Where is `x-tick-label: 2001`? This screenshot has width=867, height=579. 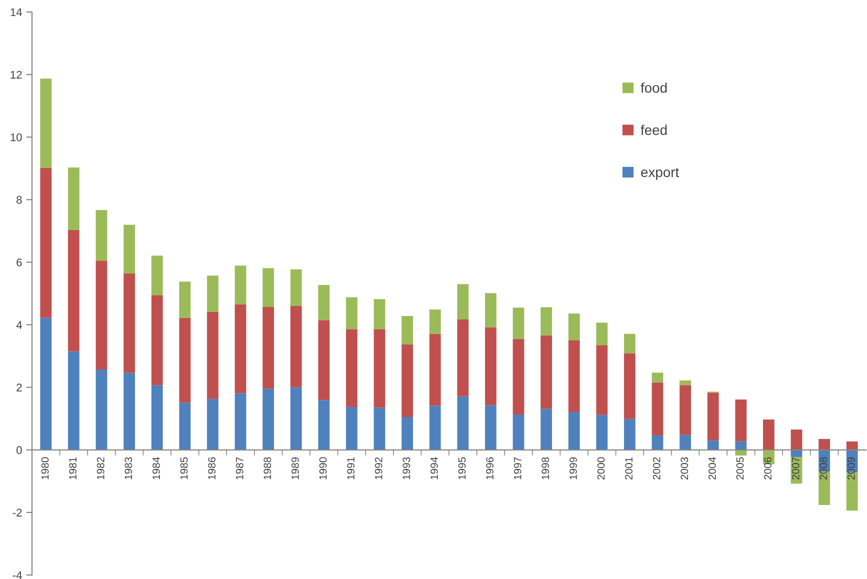
x-tick-label: 2001 is located at coordinates (628, 468).